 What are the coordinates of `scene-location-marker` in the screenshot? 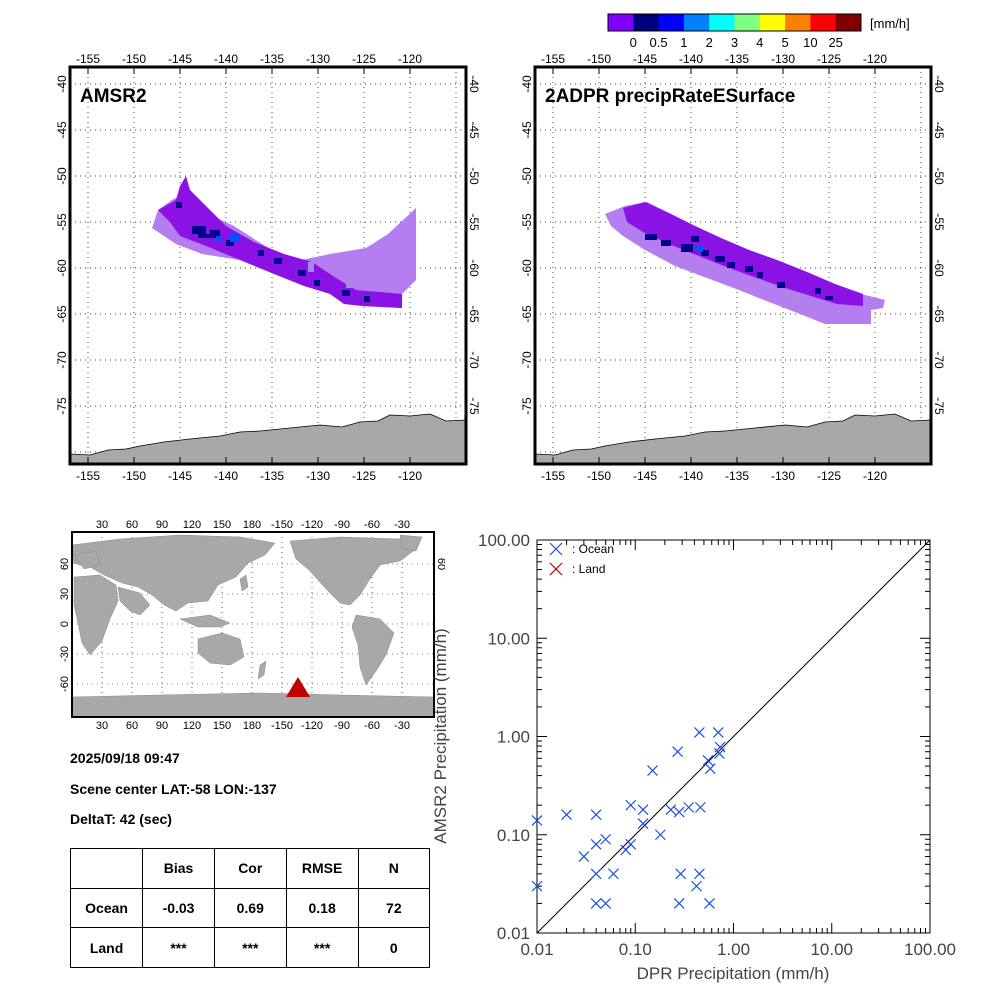 It's located at (298, 687).